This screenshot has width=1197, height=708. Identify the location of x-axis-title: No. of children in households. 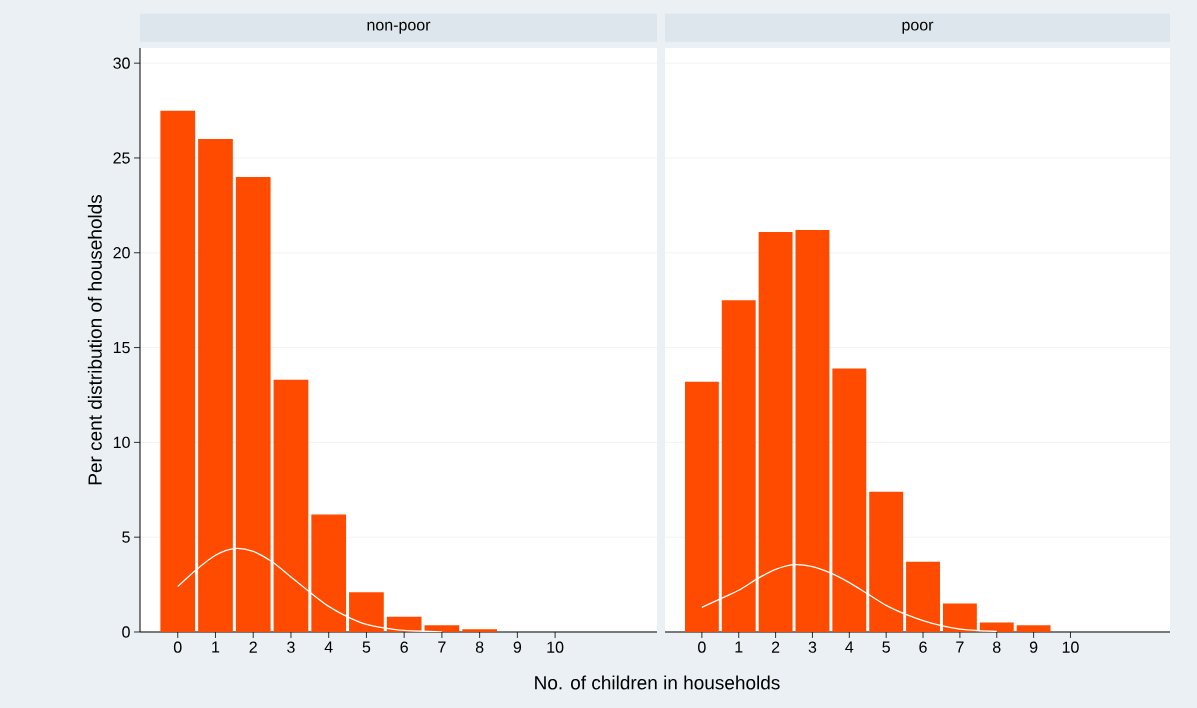
(657, 682).